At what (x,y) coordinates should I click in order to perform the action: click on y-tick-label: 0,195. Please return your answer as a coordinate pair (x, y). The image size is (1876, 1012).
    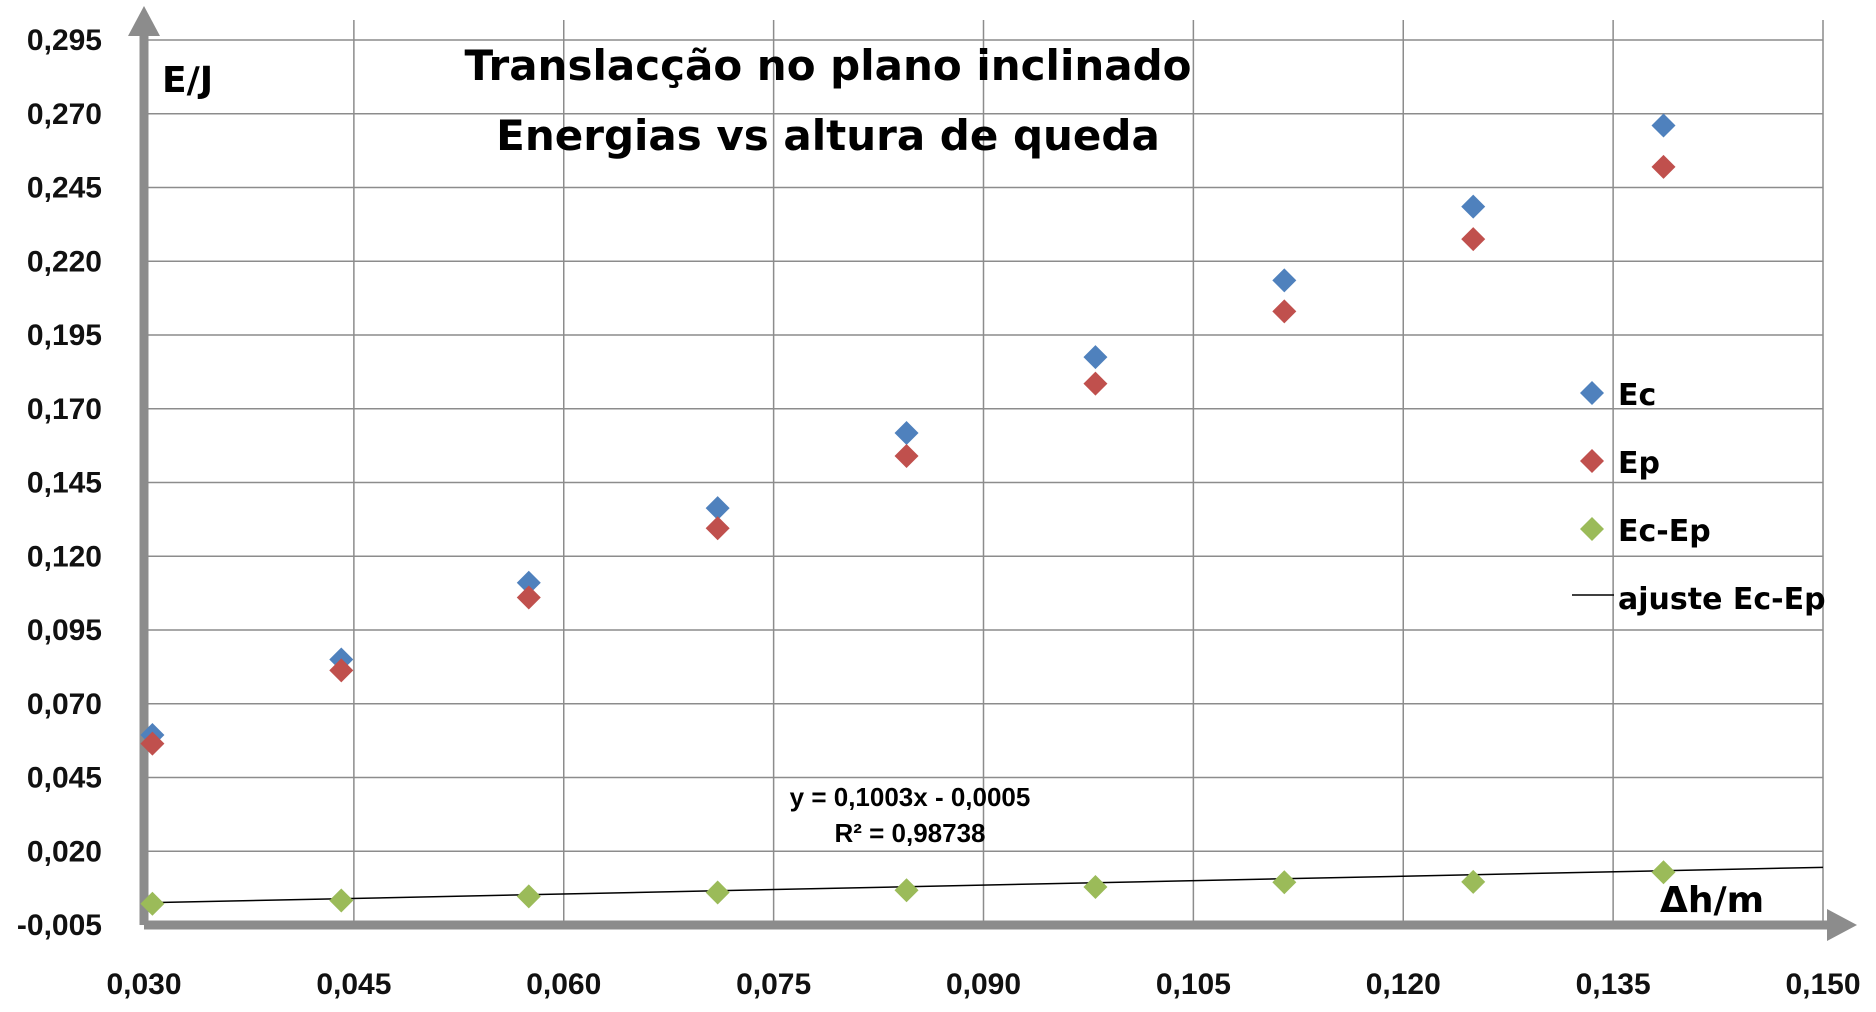
    Looking at the image, I should click on (64, 335).